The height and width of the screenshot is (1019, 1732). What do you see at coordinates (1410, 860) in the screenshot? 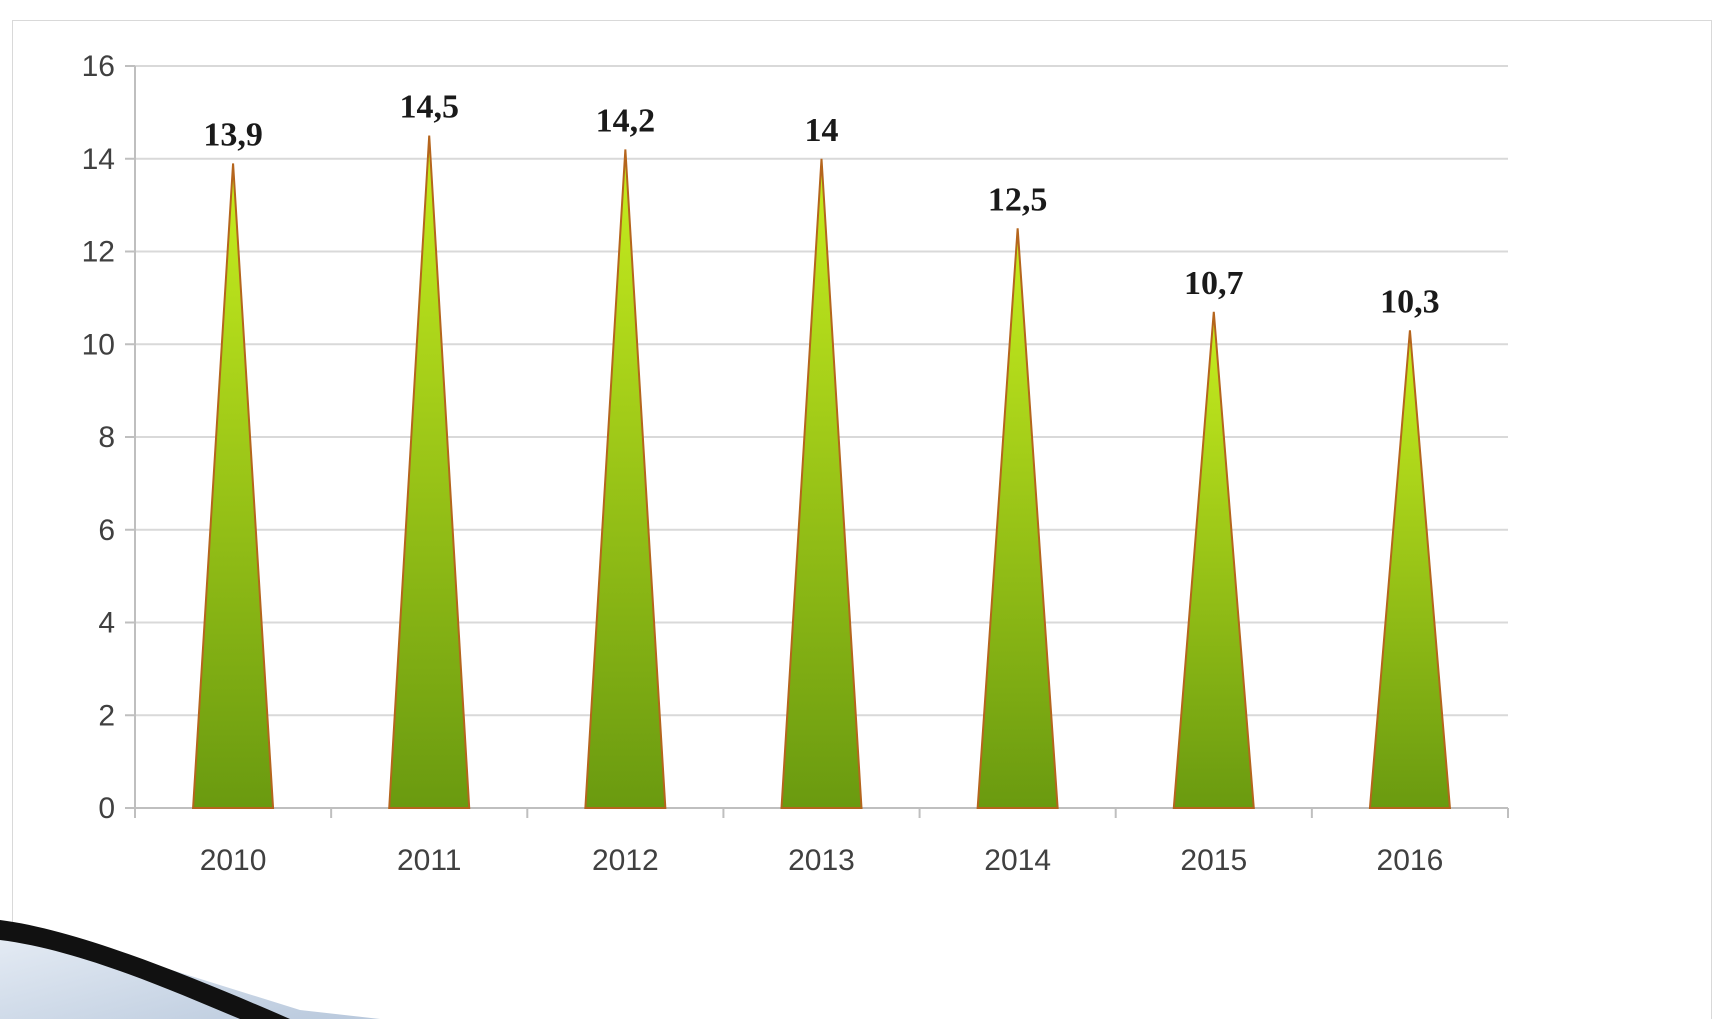
I see `x-tick-label: 2016` at bounding box center [1410, 860].